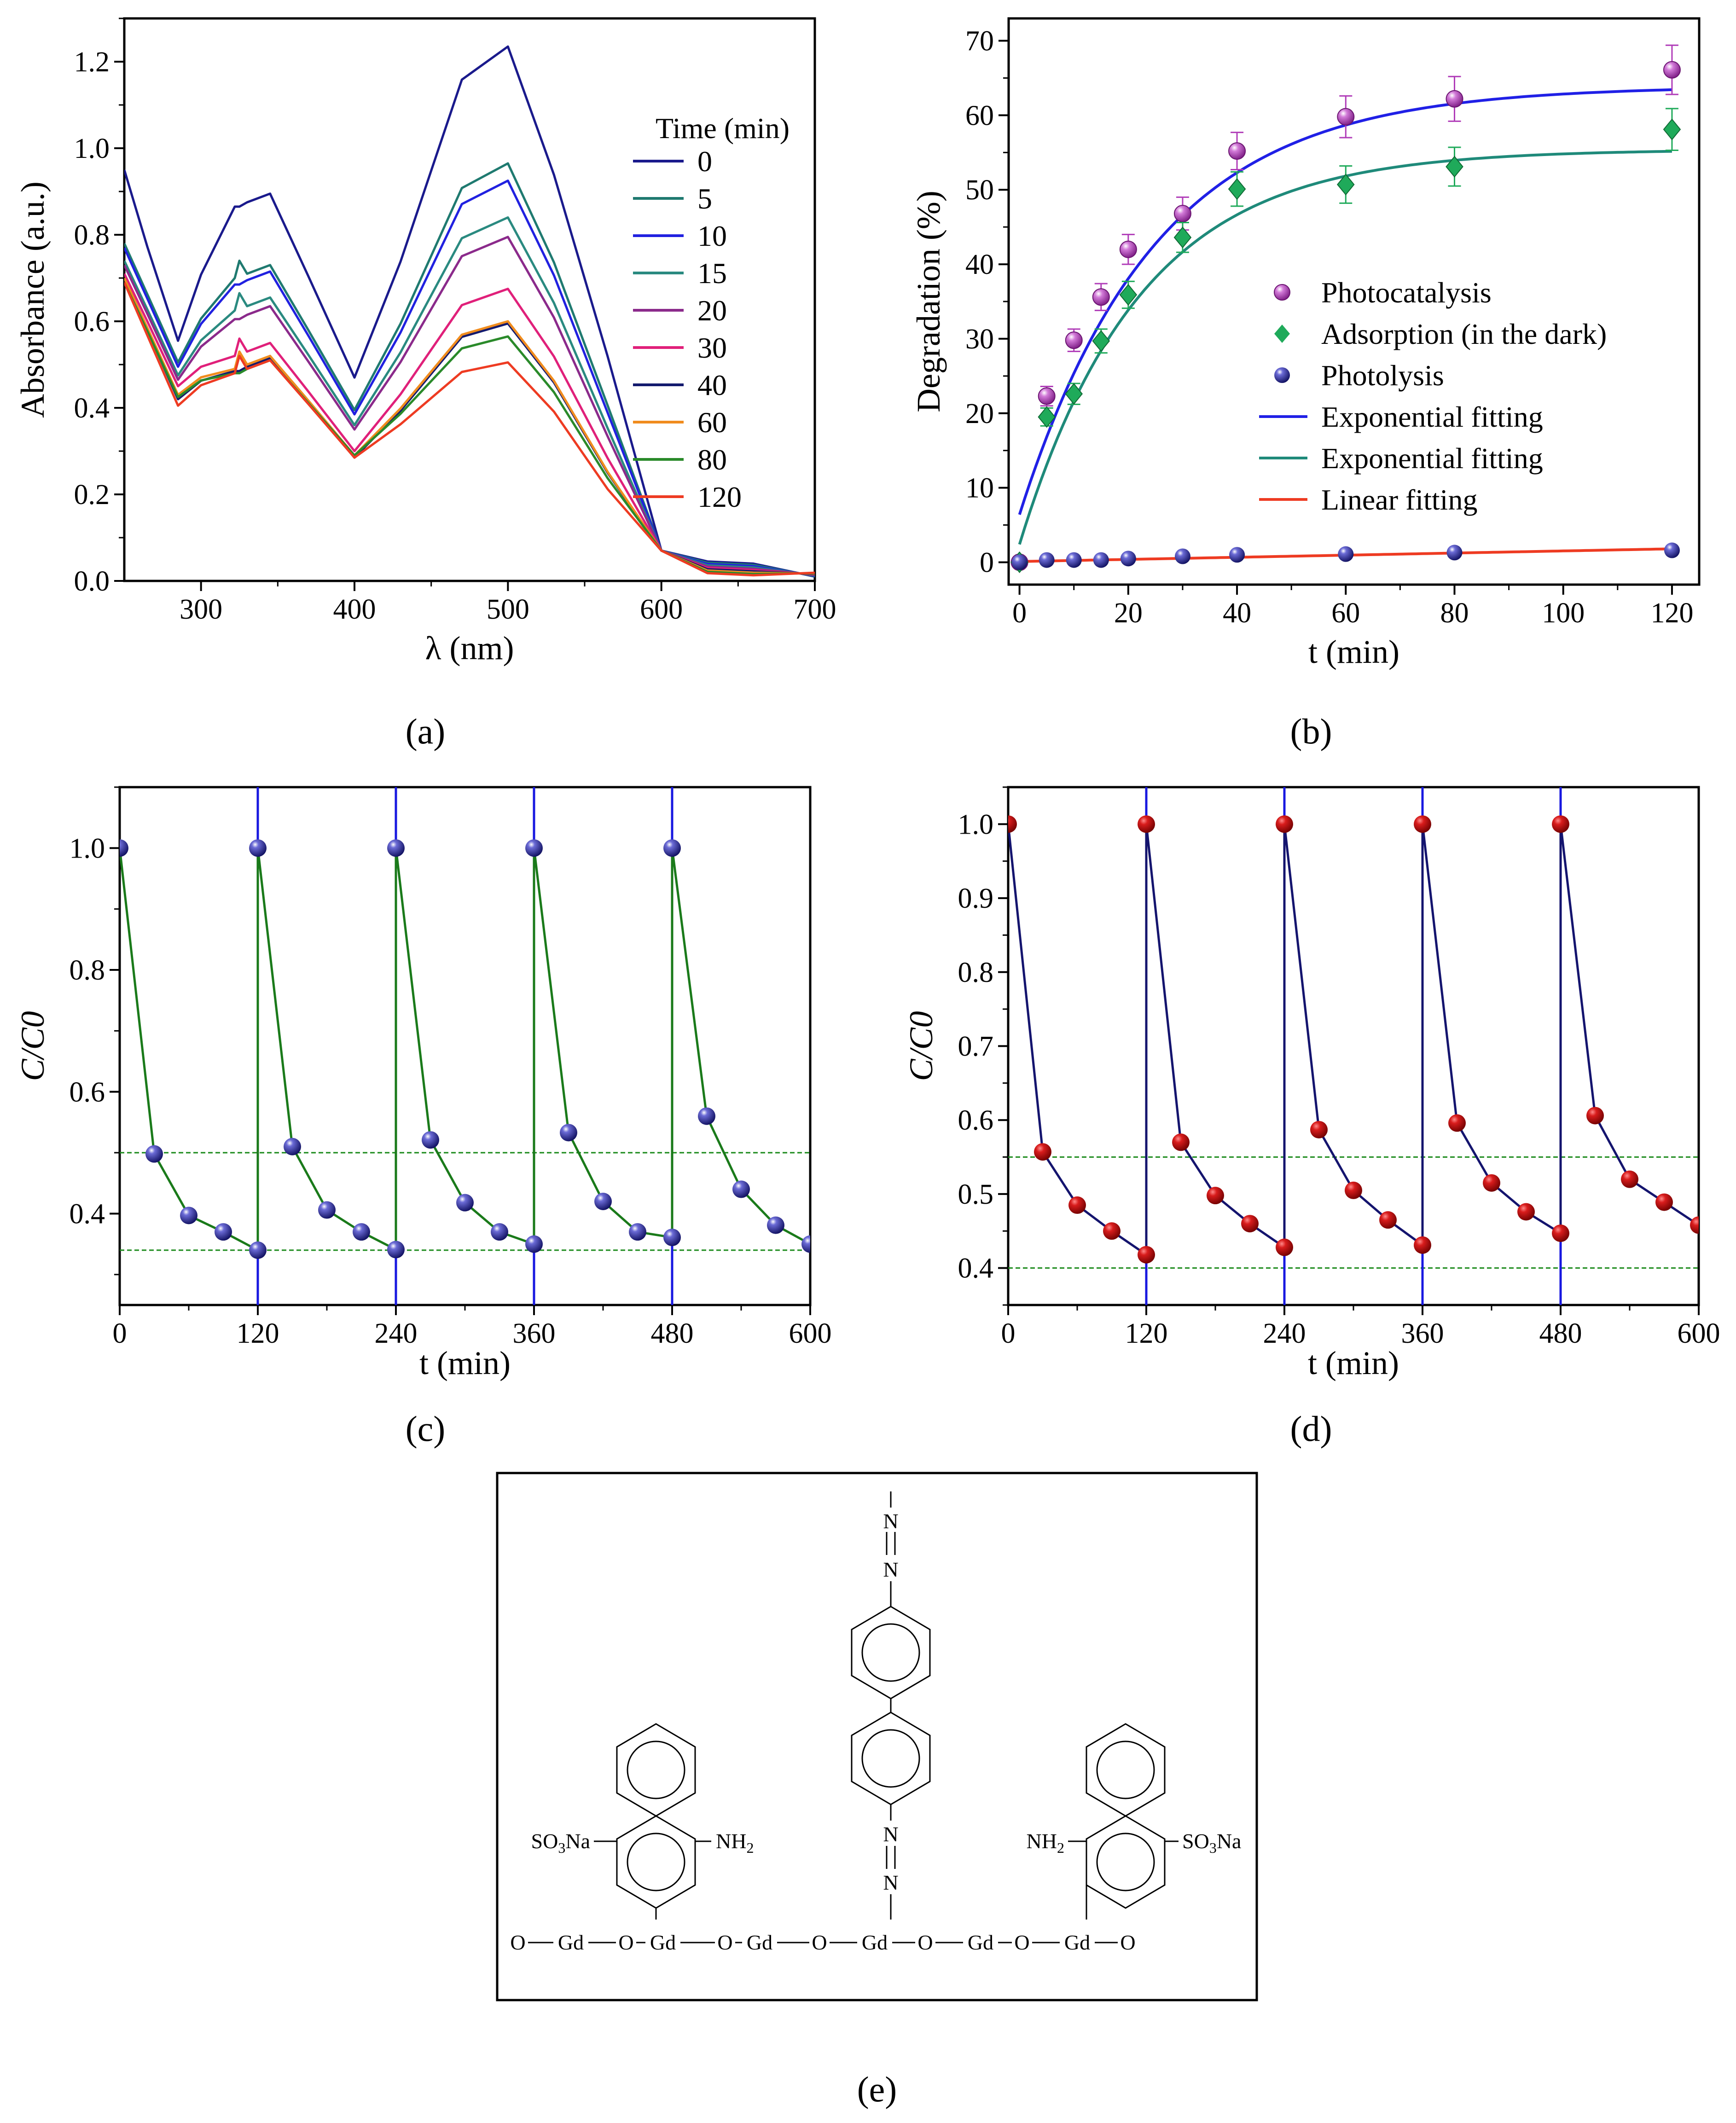  Describe the element at coordinates (1353, 1046) in the screenshot. I see `plot-area` at that location.